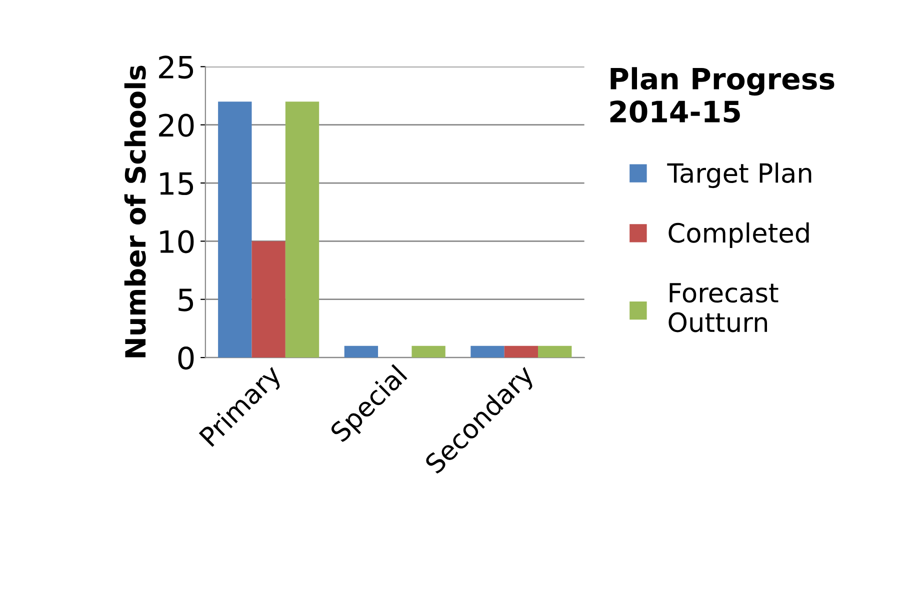  What do you see at coordinates (177, 184) in the screenshot?
I see `y-tick-label: 15` at bounding box center [177, 184].